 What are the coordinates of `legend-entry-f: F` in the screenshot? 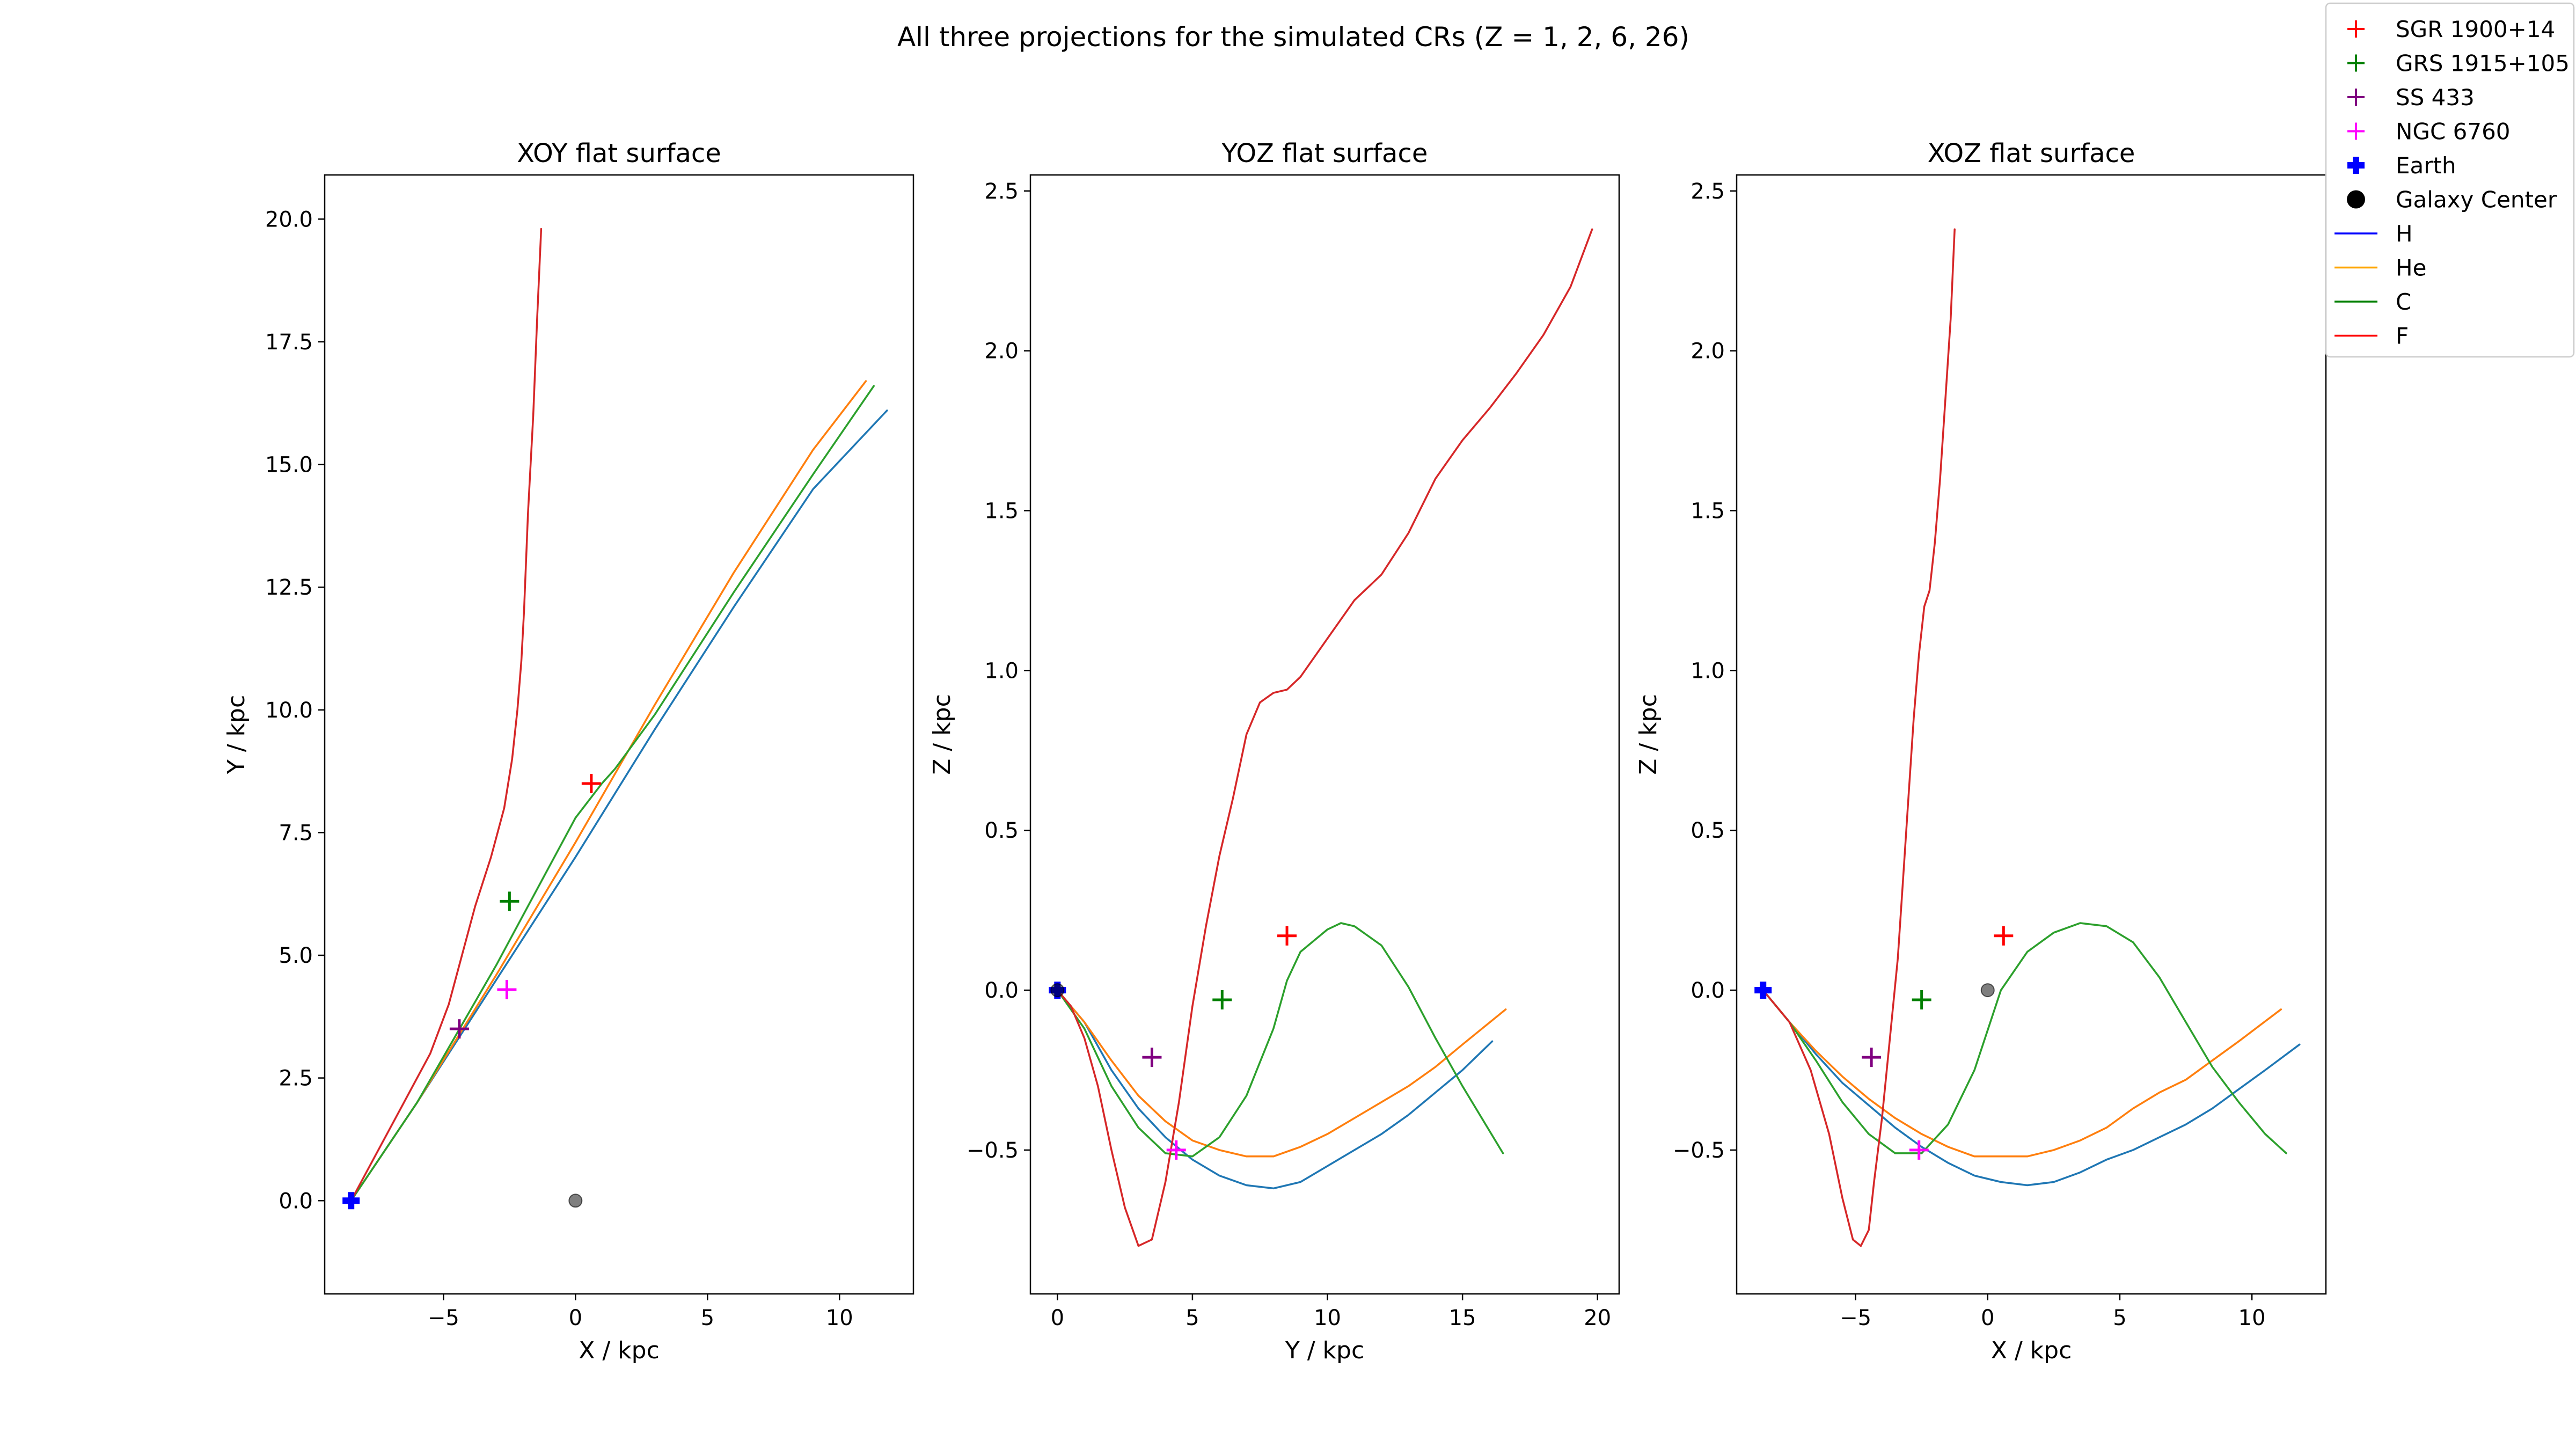 It's located at (2371, 336).